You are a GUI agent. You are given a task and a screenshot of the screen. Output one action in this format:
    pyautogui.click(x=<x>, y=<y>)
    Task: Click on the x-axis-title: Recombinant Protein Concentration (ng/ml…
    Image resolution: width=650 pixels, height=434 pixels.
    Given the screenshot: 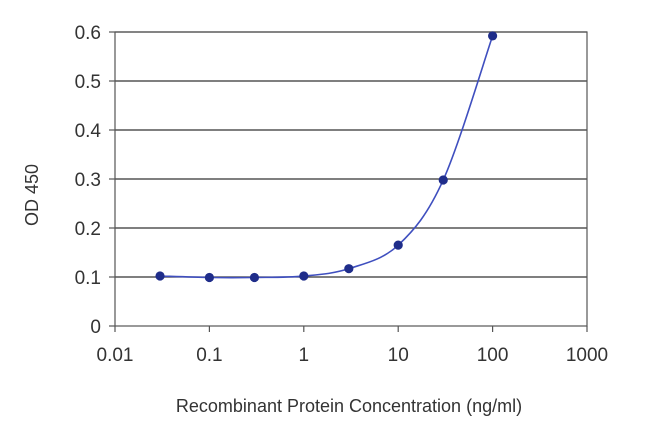 What is the action you would take?
    pyautogui.click(x=349, y=406)
    